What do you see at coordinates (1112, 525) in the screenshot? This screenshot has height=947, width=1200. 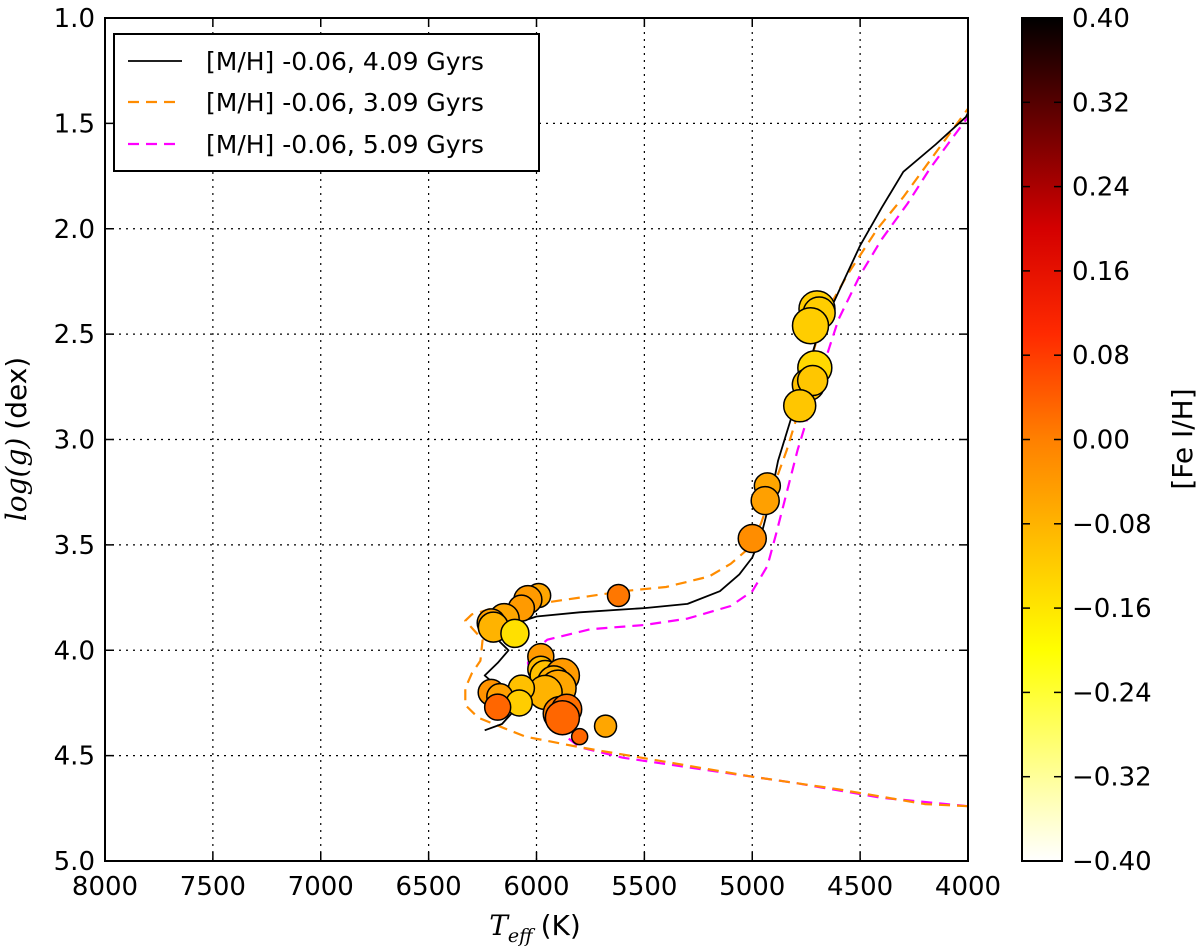 I see `colorbar-tick-label: −0.08` at bounding box center [1112, 525].